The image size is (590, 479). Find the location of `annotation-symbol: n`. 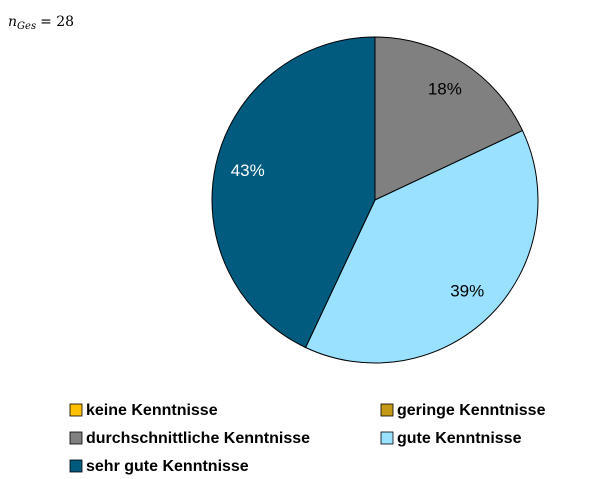

annotation-symbol: n is located at coordinates (12, 22).